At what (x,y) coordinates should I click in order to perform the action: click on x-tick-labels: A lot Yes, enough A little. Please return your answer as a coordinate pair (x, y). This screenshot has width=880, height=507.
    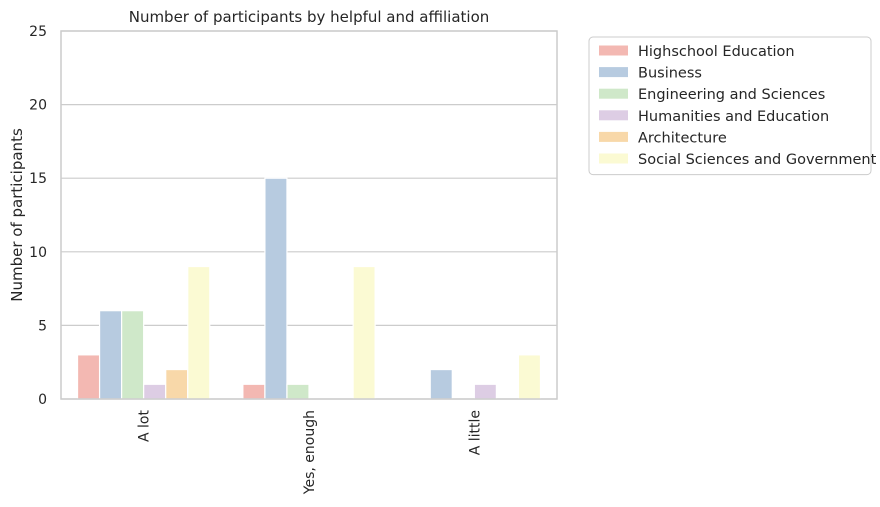
    Looking at the image, I should click on (310, 453).